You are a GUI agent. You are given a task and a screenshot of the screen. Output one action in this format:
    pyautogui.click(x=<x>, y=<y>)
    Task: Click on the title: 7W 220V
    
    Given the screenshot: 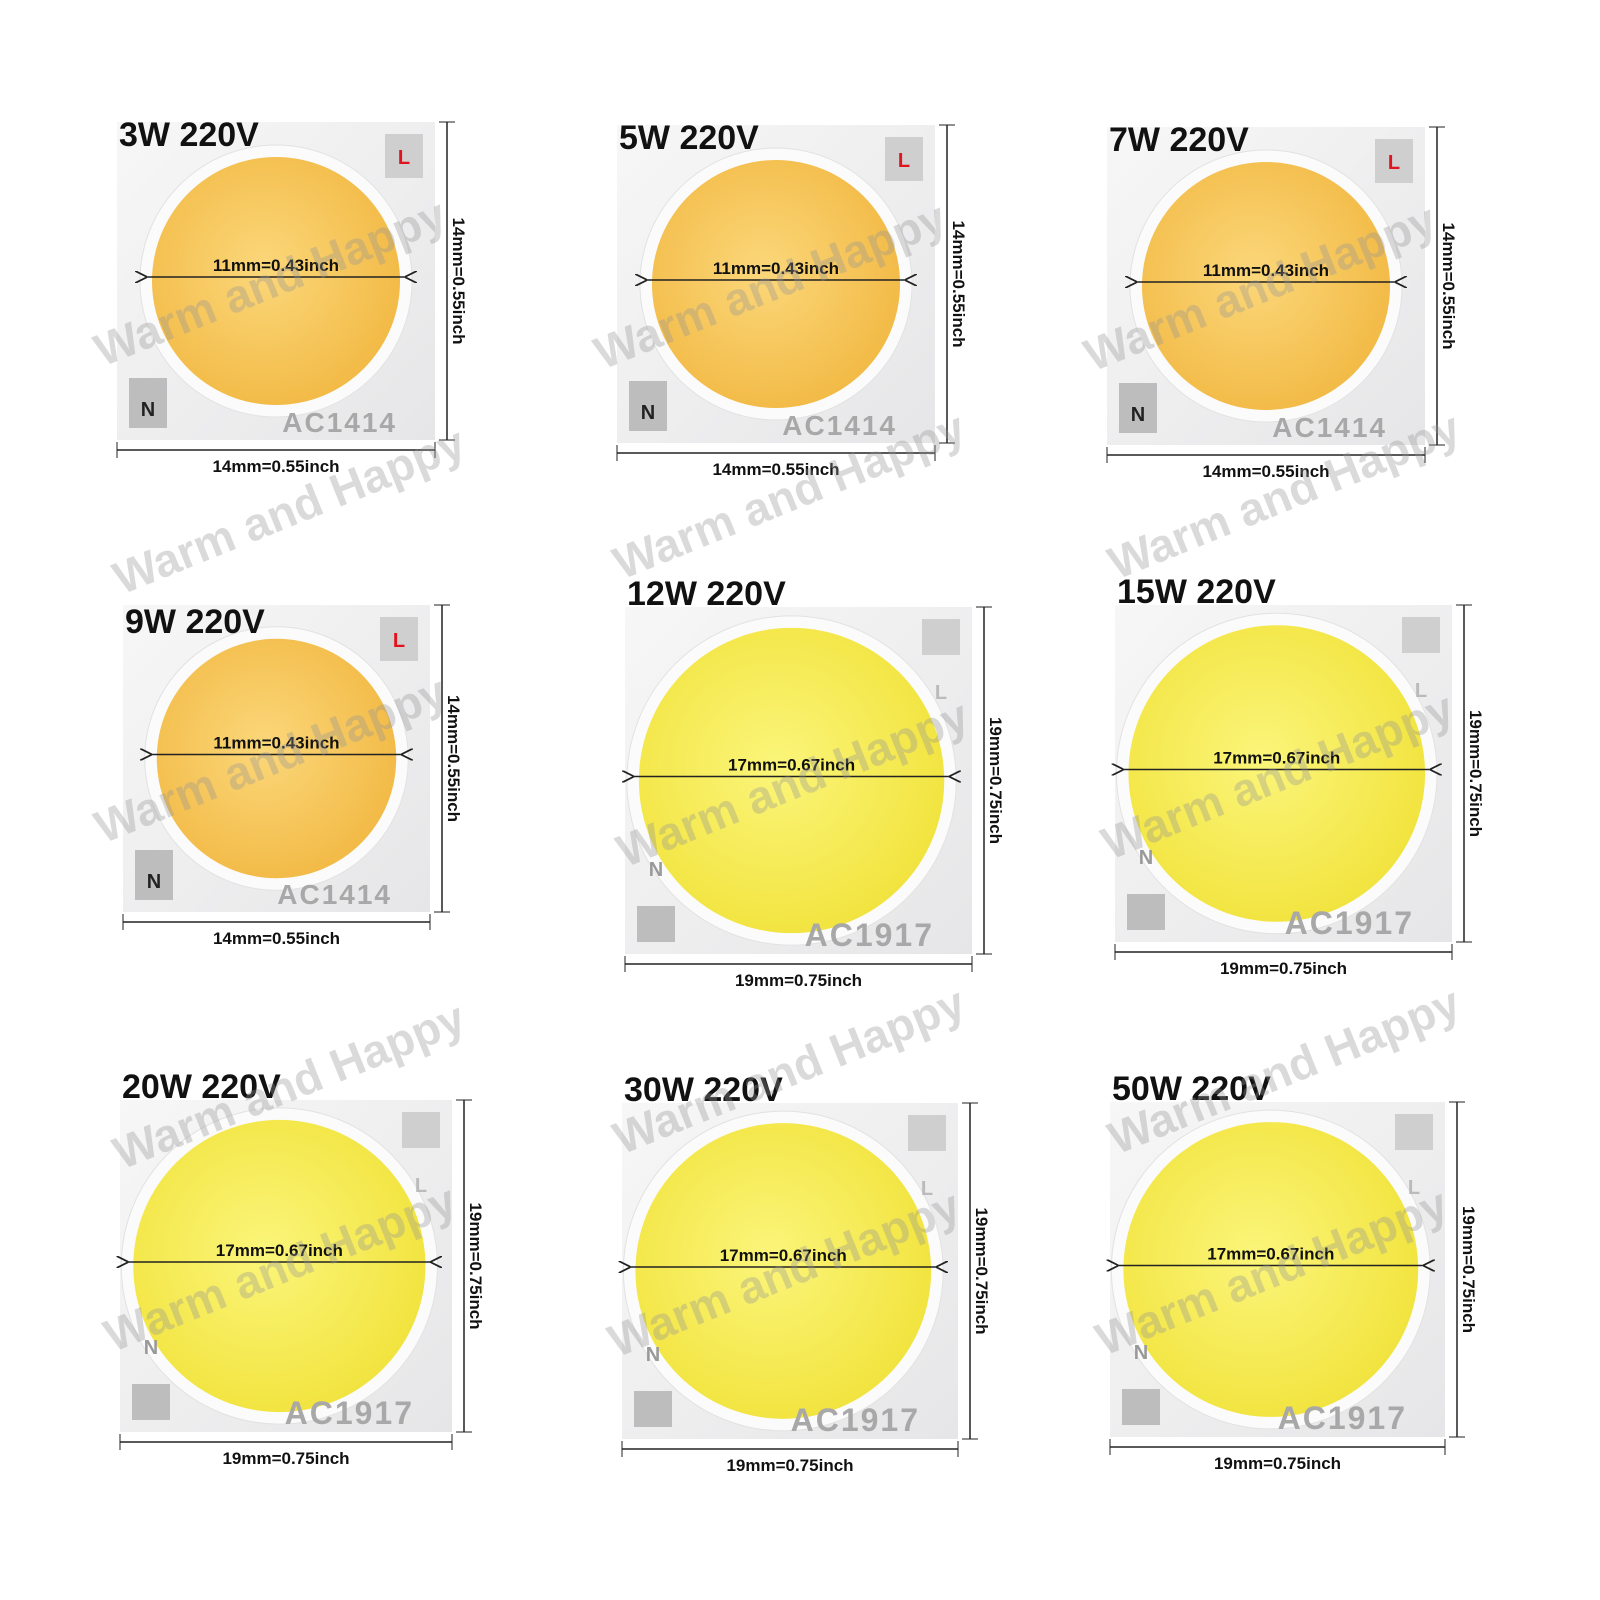 What is the action you would take?
    pyautogui.click(x=1179, y=140)
    